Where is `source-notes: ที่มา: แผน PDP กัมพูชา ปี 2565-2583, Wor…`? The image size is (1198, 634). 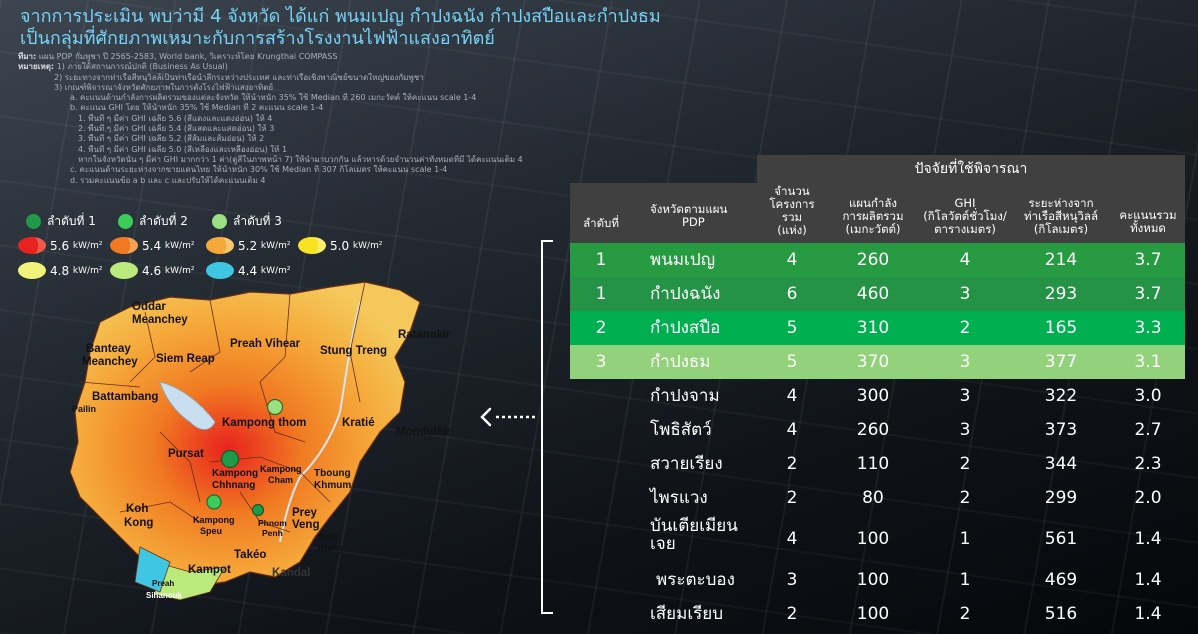
source-notes: ที่มา: แผน PDP กัมพูชา ปี 2565-2583, Wor… is located at coordinates (298, 119).